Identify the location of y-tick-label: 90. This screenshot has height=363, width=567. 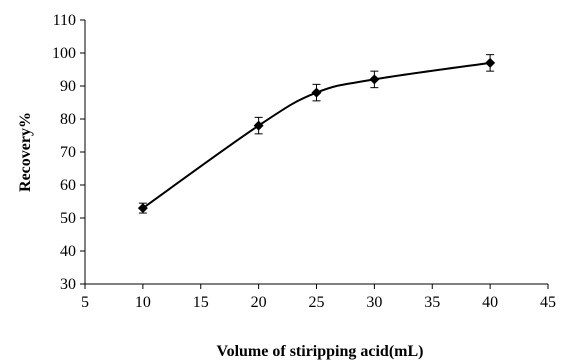
(68, 86).